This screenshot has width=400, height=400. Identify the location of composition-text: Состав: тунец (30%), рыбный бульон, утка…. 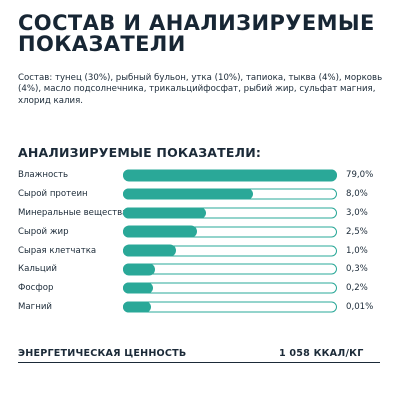
(200, 89).